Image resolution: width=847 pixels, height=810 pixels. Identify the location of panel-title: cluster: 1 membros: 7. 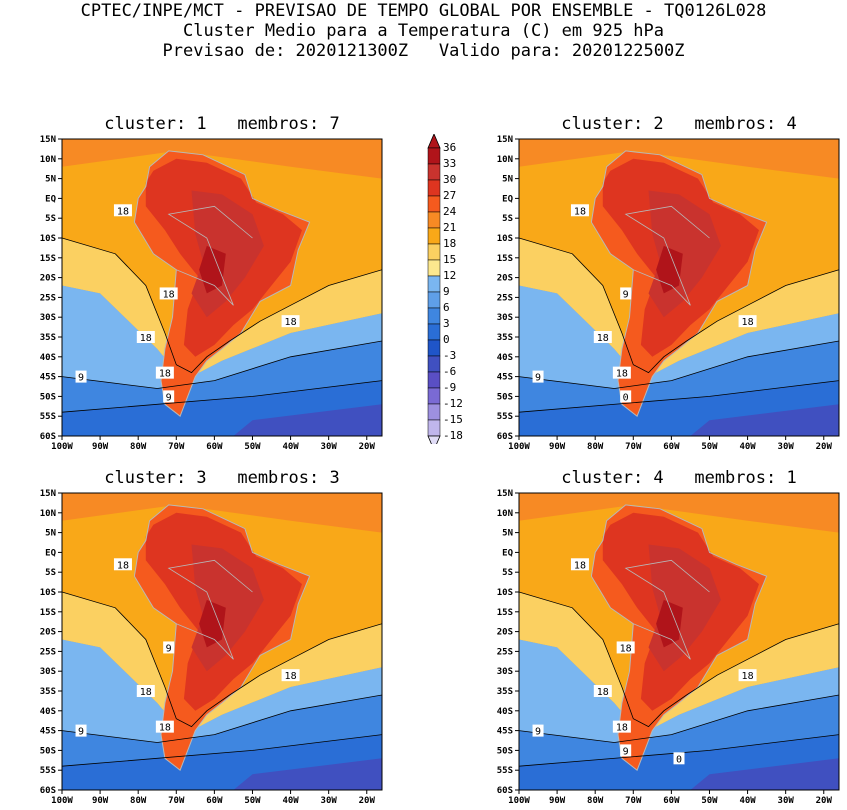
(222, 124).